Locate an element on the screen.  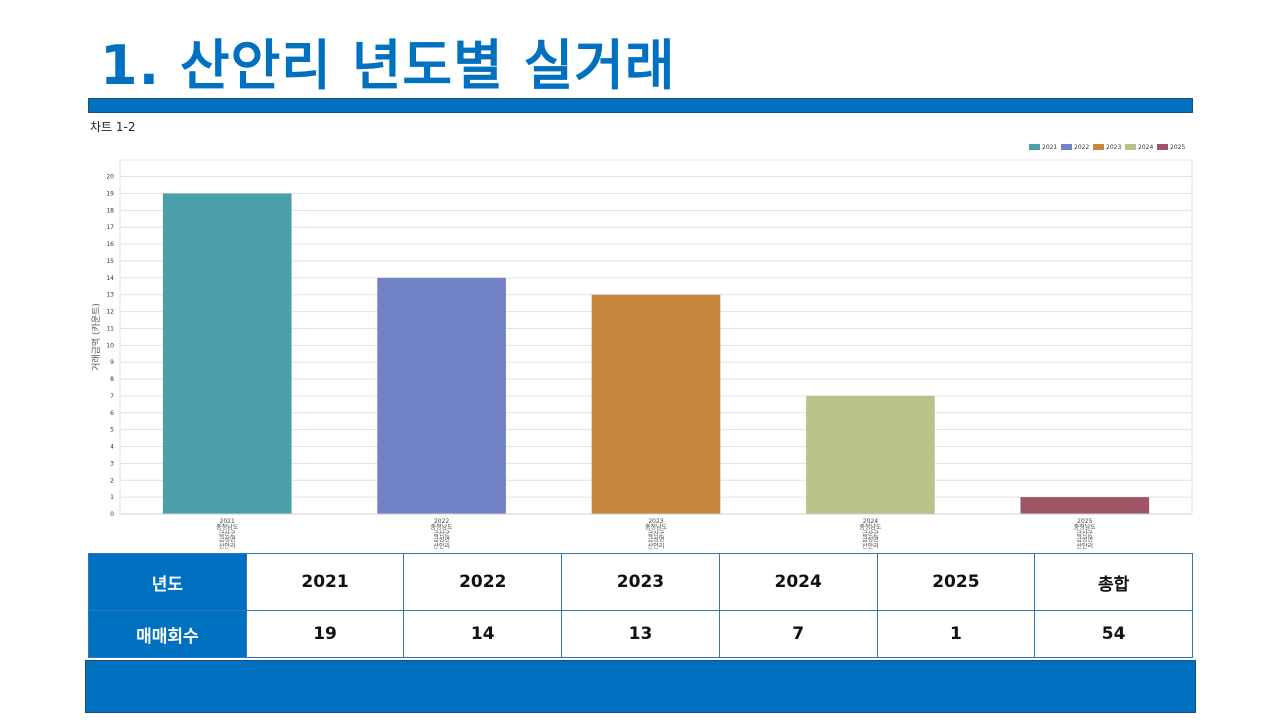
y-tick-label: 19 is located at coordinates (110, 194).